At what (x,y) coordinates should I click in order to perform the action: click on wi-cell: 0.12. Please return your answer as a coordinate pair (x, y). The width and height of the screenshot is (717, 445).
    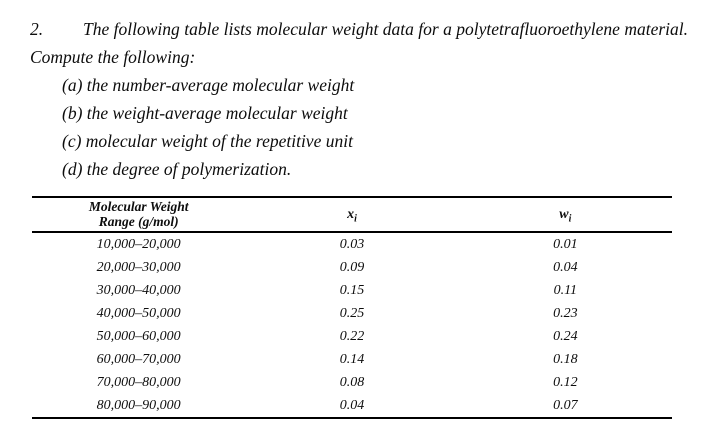
    Looking at the image, I should click on (565, 382).